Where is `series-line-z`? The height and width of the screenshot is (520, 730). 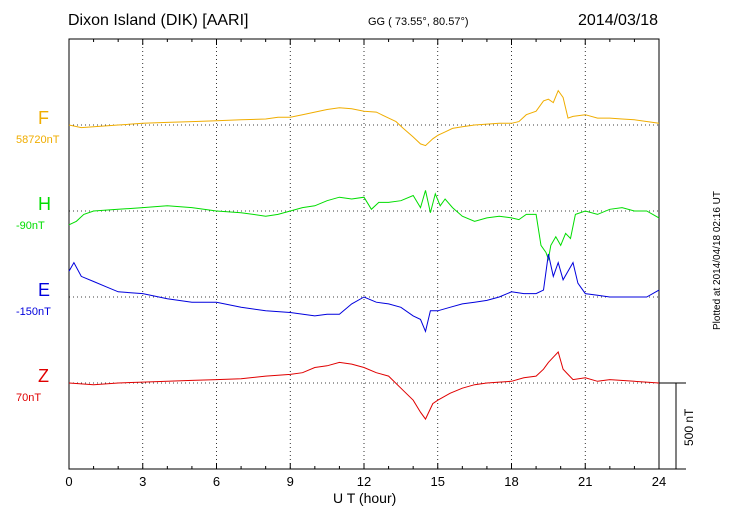 series-line-z is located at coordinates (364, 386).